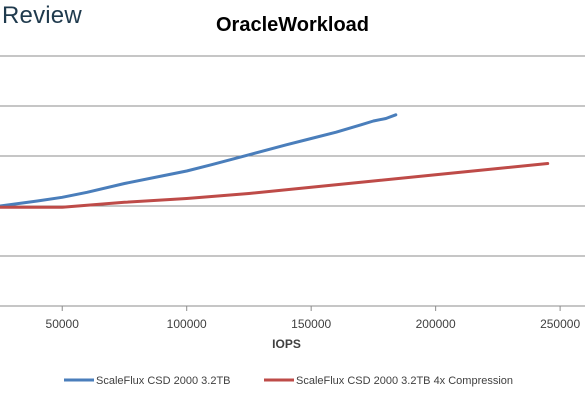 The width and height of the screenshot is (585, 401). I want to click on chart-title: OracleWorkload, so click(292, 25).